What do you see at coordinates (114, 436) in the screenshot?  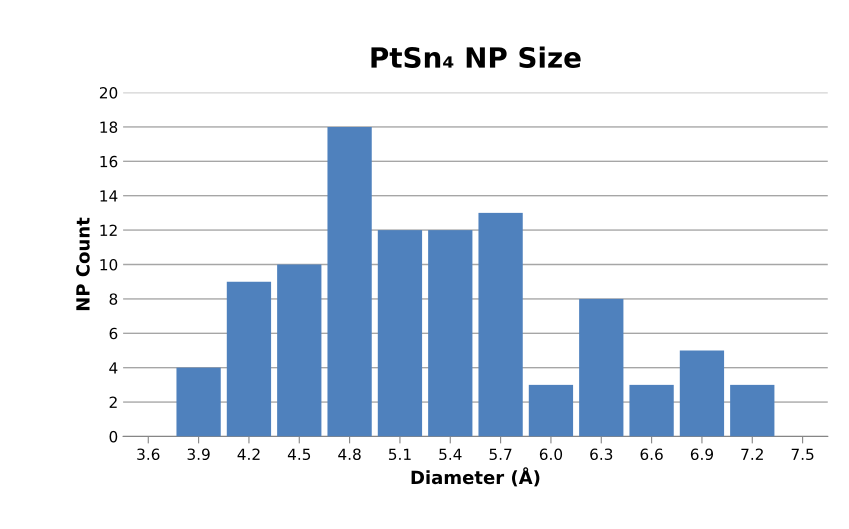 I see `y-tick-label: 0` at bounding box center [114, 436].